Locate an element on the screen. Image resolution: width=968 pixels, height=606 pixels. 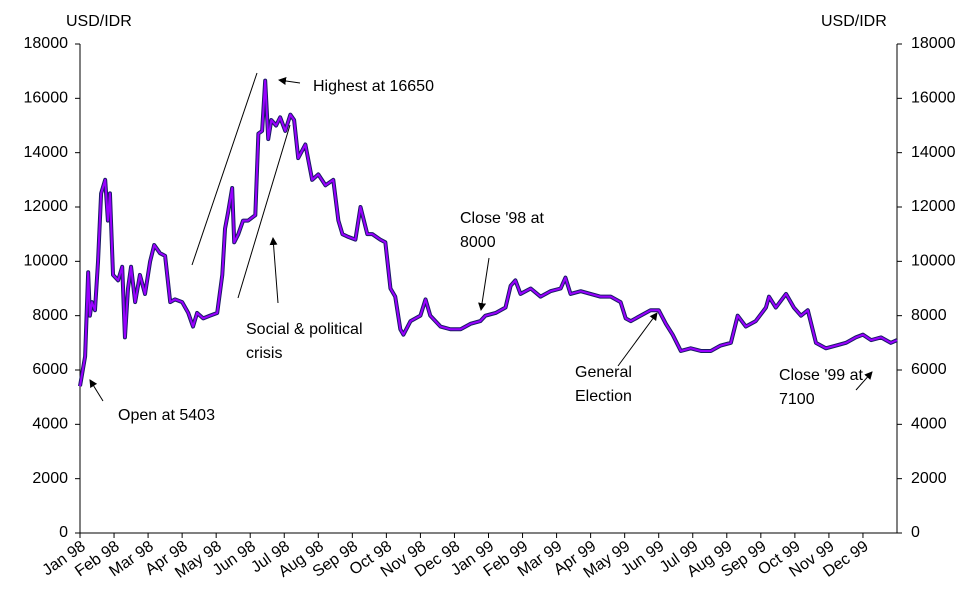
y2-tick-label: 2000 is located at coordinates (929, 478).